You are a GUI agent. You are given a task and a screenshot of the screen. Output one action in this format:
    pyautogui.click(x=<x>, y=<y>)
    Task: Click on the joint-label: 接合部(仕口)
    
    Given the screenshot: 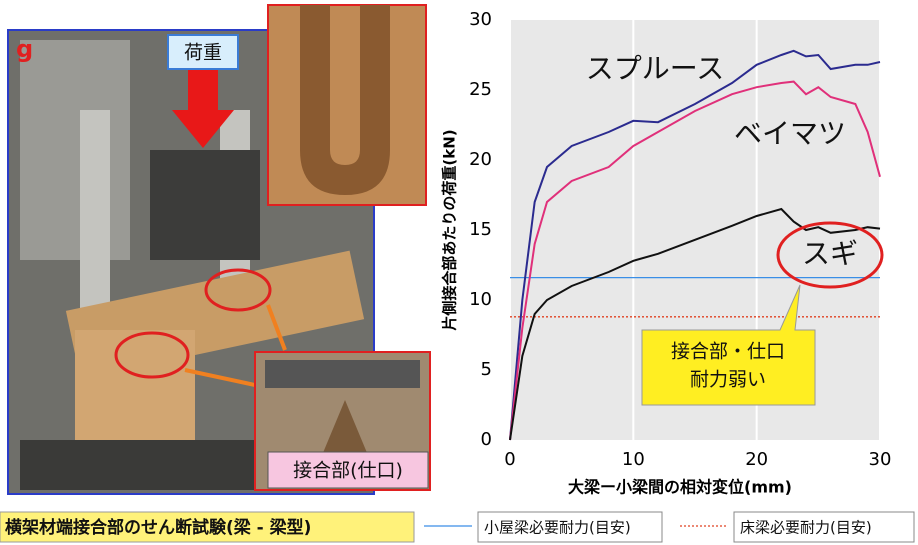 What is the action you would take?
    pyautogui.click(x=348, y=471)
    